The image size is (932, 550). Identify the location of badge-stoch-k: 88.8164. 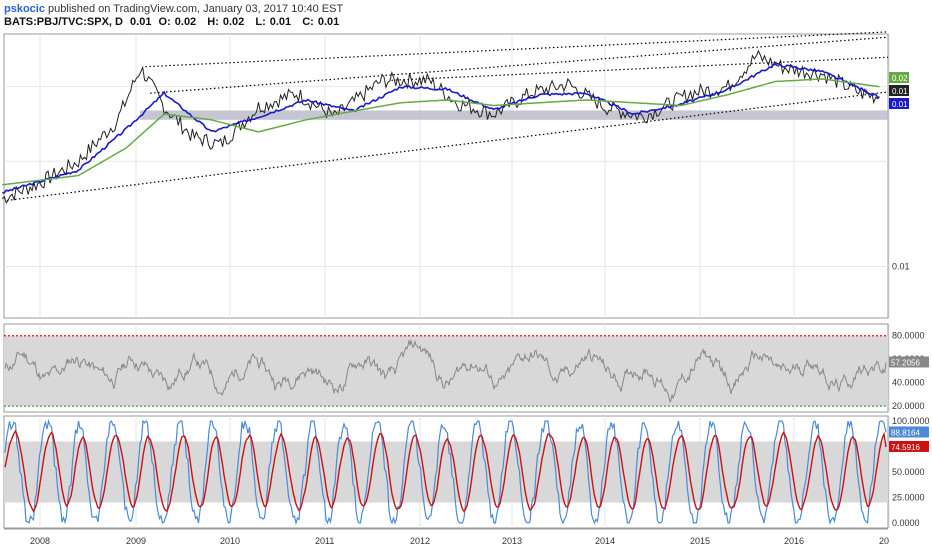
(905, 432).